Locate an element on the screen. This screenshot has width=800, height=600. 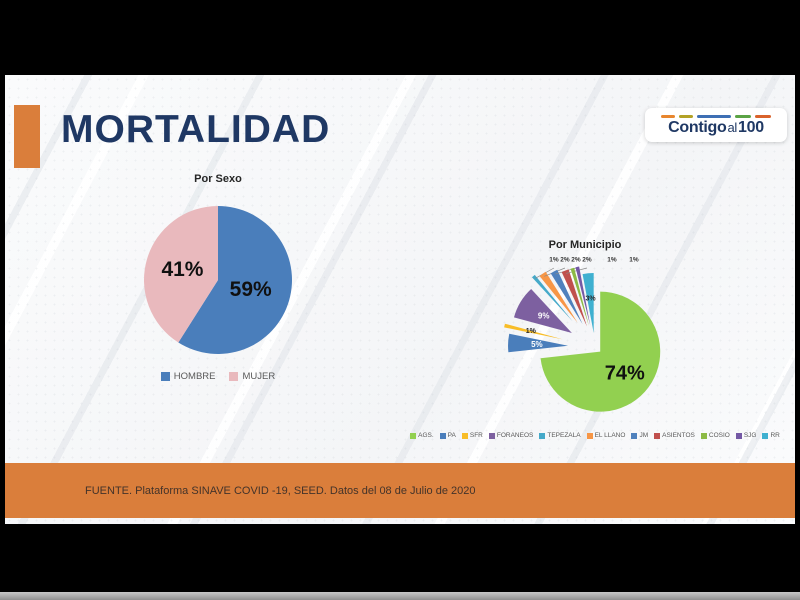
legend-label-rr: RR is located at coordinates (775, 435).